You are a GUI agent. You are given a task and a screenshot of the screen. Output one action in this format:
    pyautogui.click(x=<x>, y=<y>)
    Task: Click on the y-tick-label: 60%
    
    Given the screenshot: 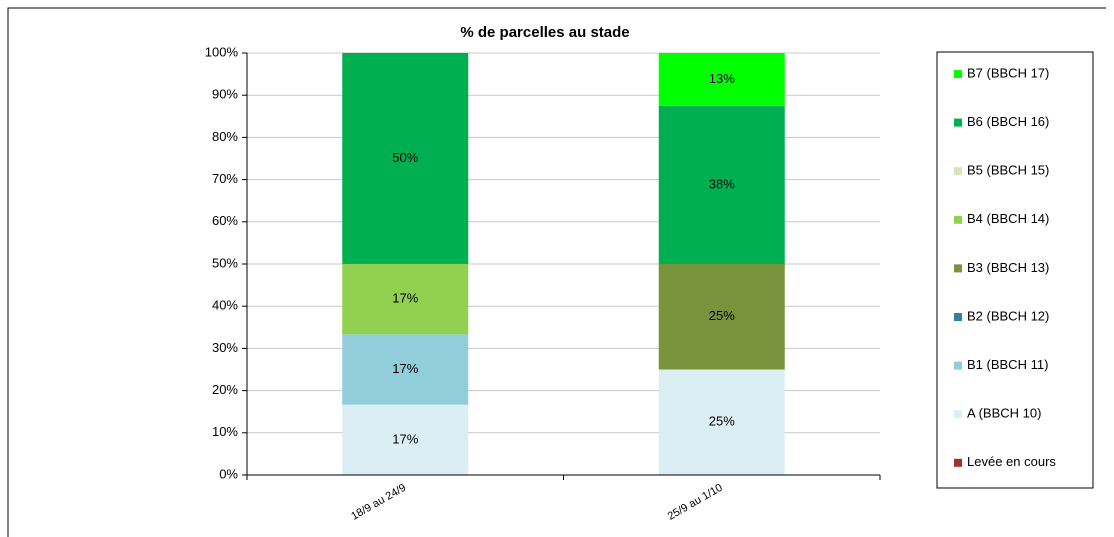 What is the action you would take?
    pyautogui.click(x=225, y=220)
    